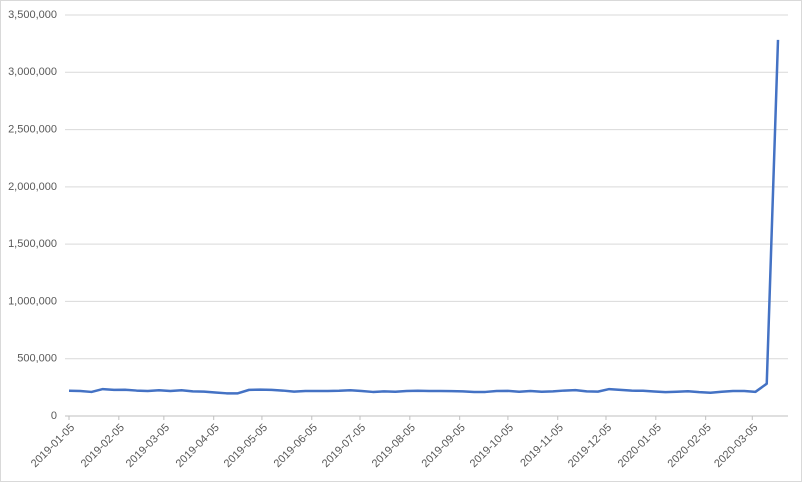 This screenshot has width=802, height=482. What do you see at coordinates (32, 129) in the screenshot?
I see `y-tick-label: 2,500,000` at bounding box center [32, 129].